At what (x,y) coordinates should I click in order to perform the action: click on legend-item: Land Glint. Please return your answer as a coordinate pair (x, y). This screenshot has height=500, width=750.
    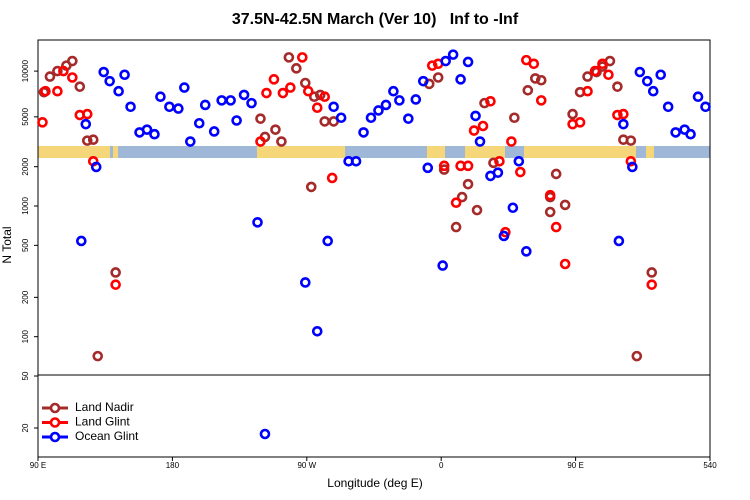
    Looking at the image, I should click on (86, 422).